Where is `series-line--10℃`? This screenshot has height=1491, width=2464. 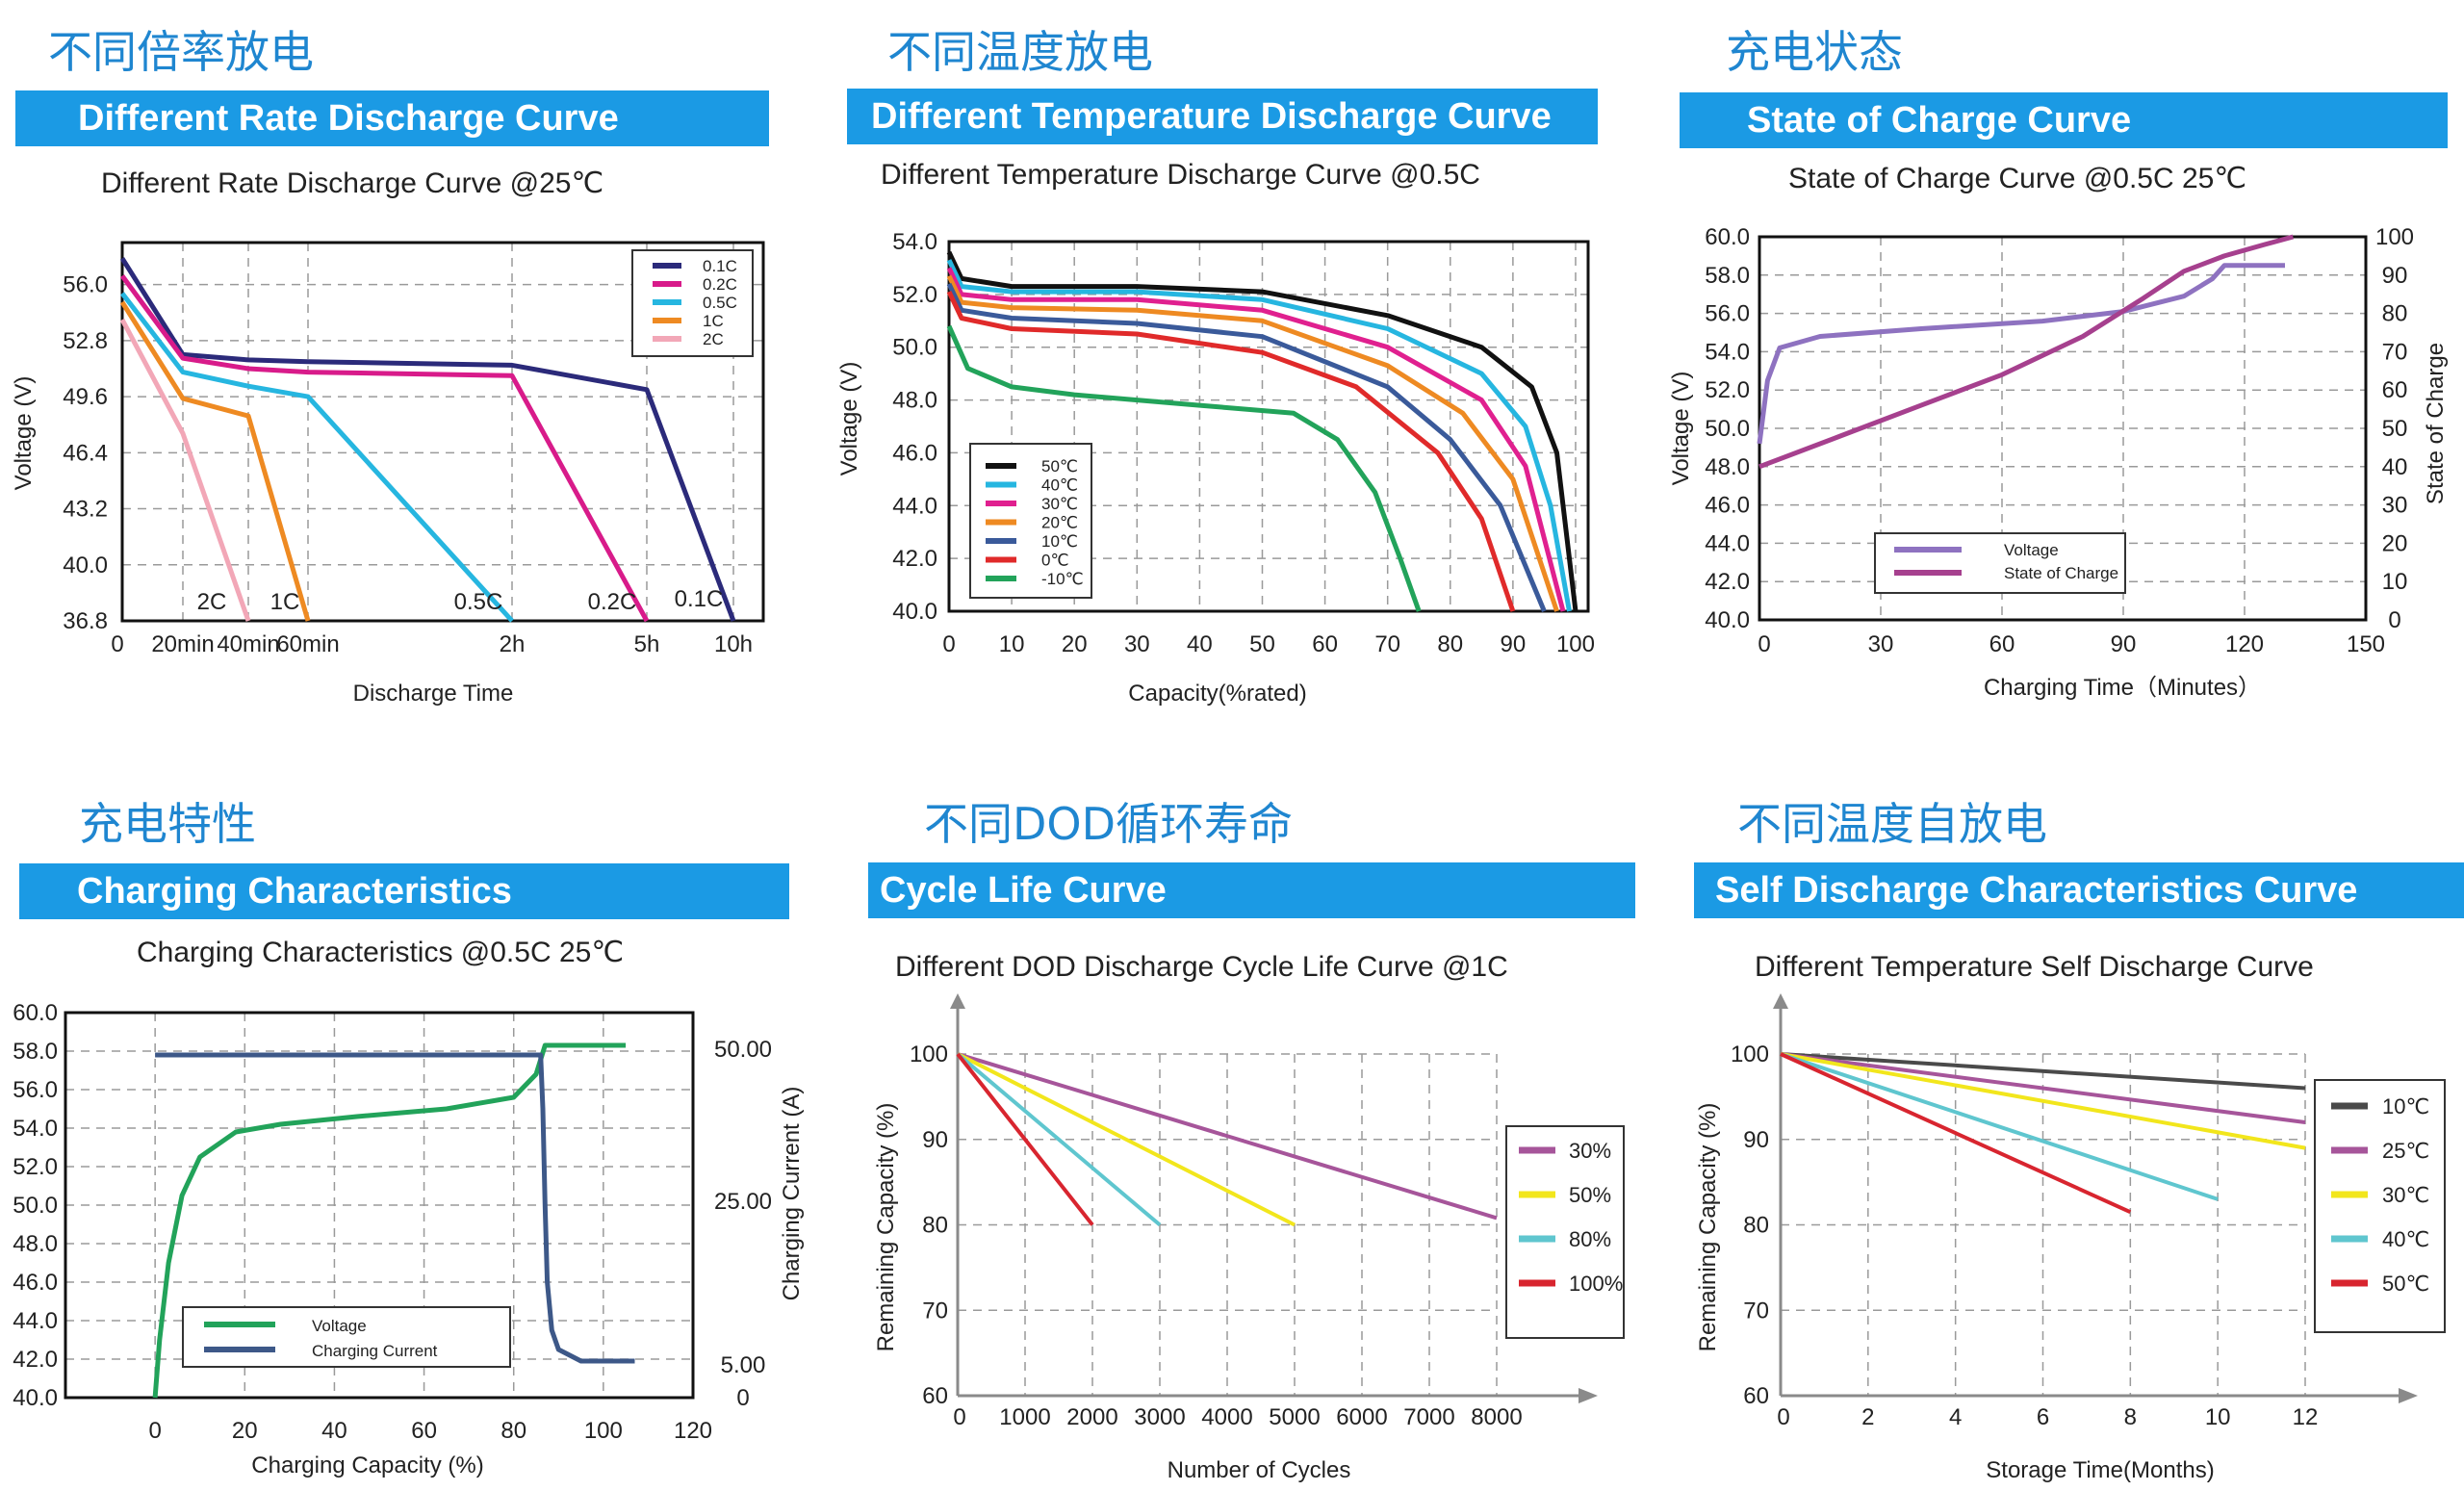 series-line--10℃ is located at coordinates (1184, 468).